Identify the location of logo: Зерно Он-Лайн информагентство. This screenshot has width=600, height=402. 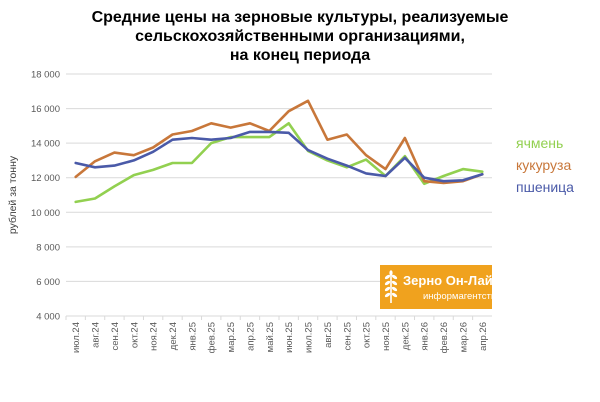
(440, 287).